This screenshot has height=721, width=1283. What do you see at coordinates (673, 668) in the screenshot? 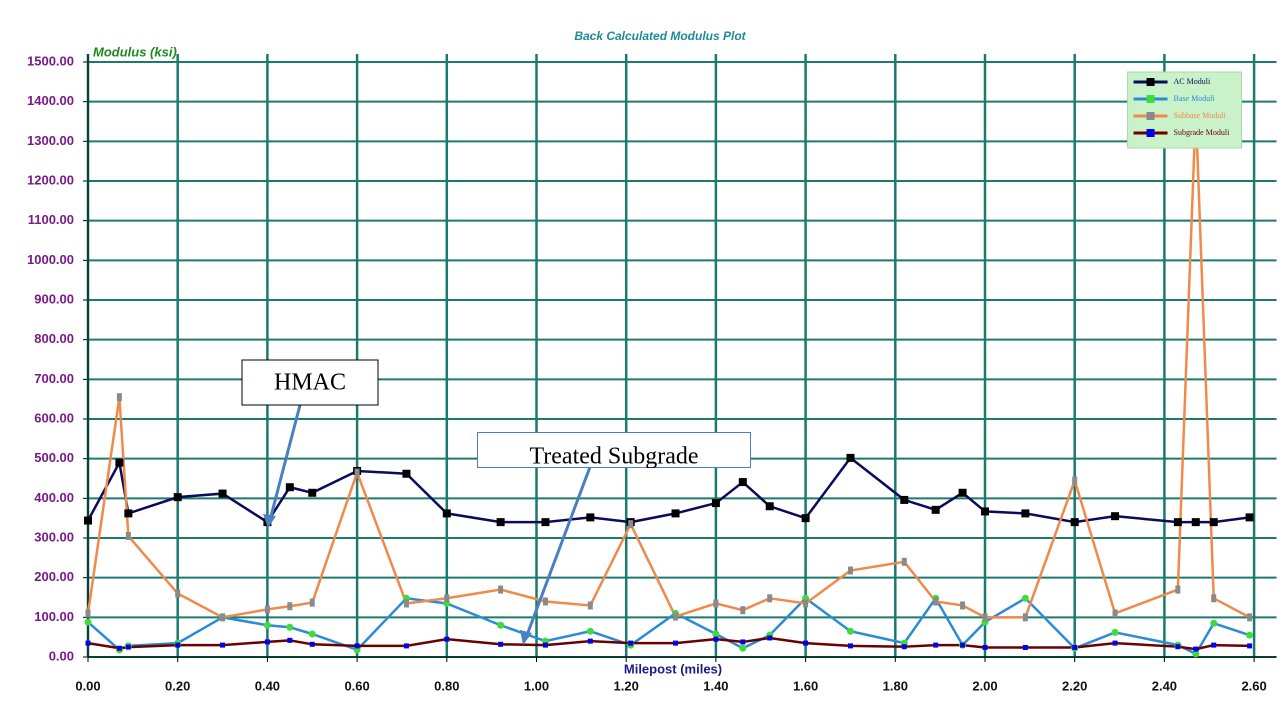
I see `x-axis-label: Milepost (miles)` at bounding box center [673, 668].